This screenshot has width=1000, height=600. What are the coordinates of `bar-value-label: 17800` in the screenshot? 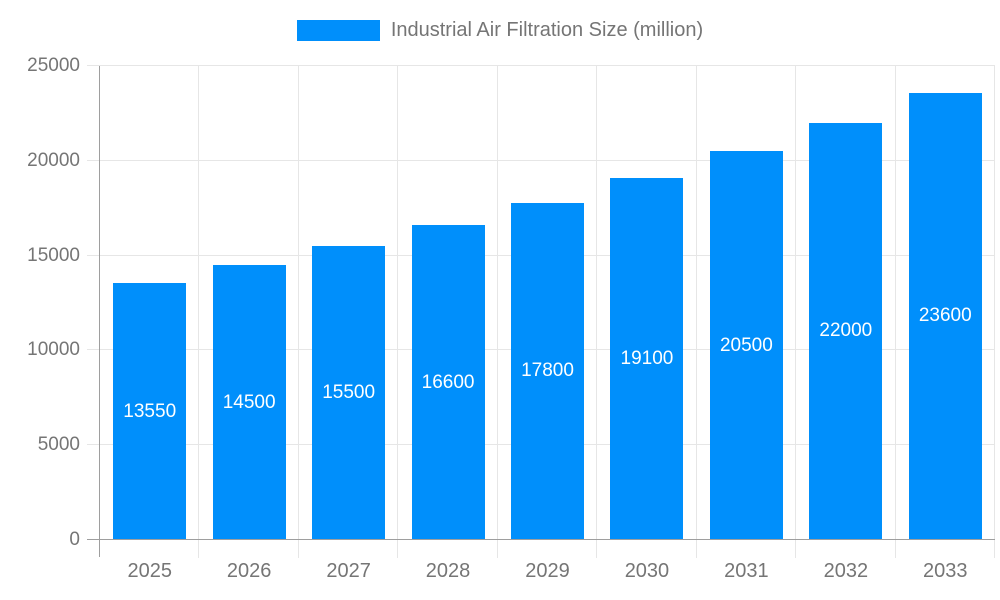 It's located at (547, 371).